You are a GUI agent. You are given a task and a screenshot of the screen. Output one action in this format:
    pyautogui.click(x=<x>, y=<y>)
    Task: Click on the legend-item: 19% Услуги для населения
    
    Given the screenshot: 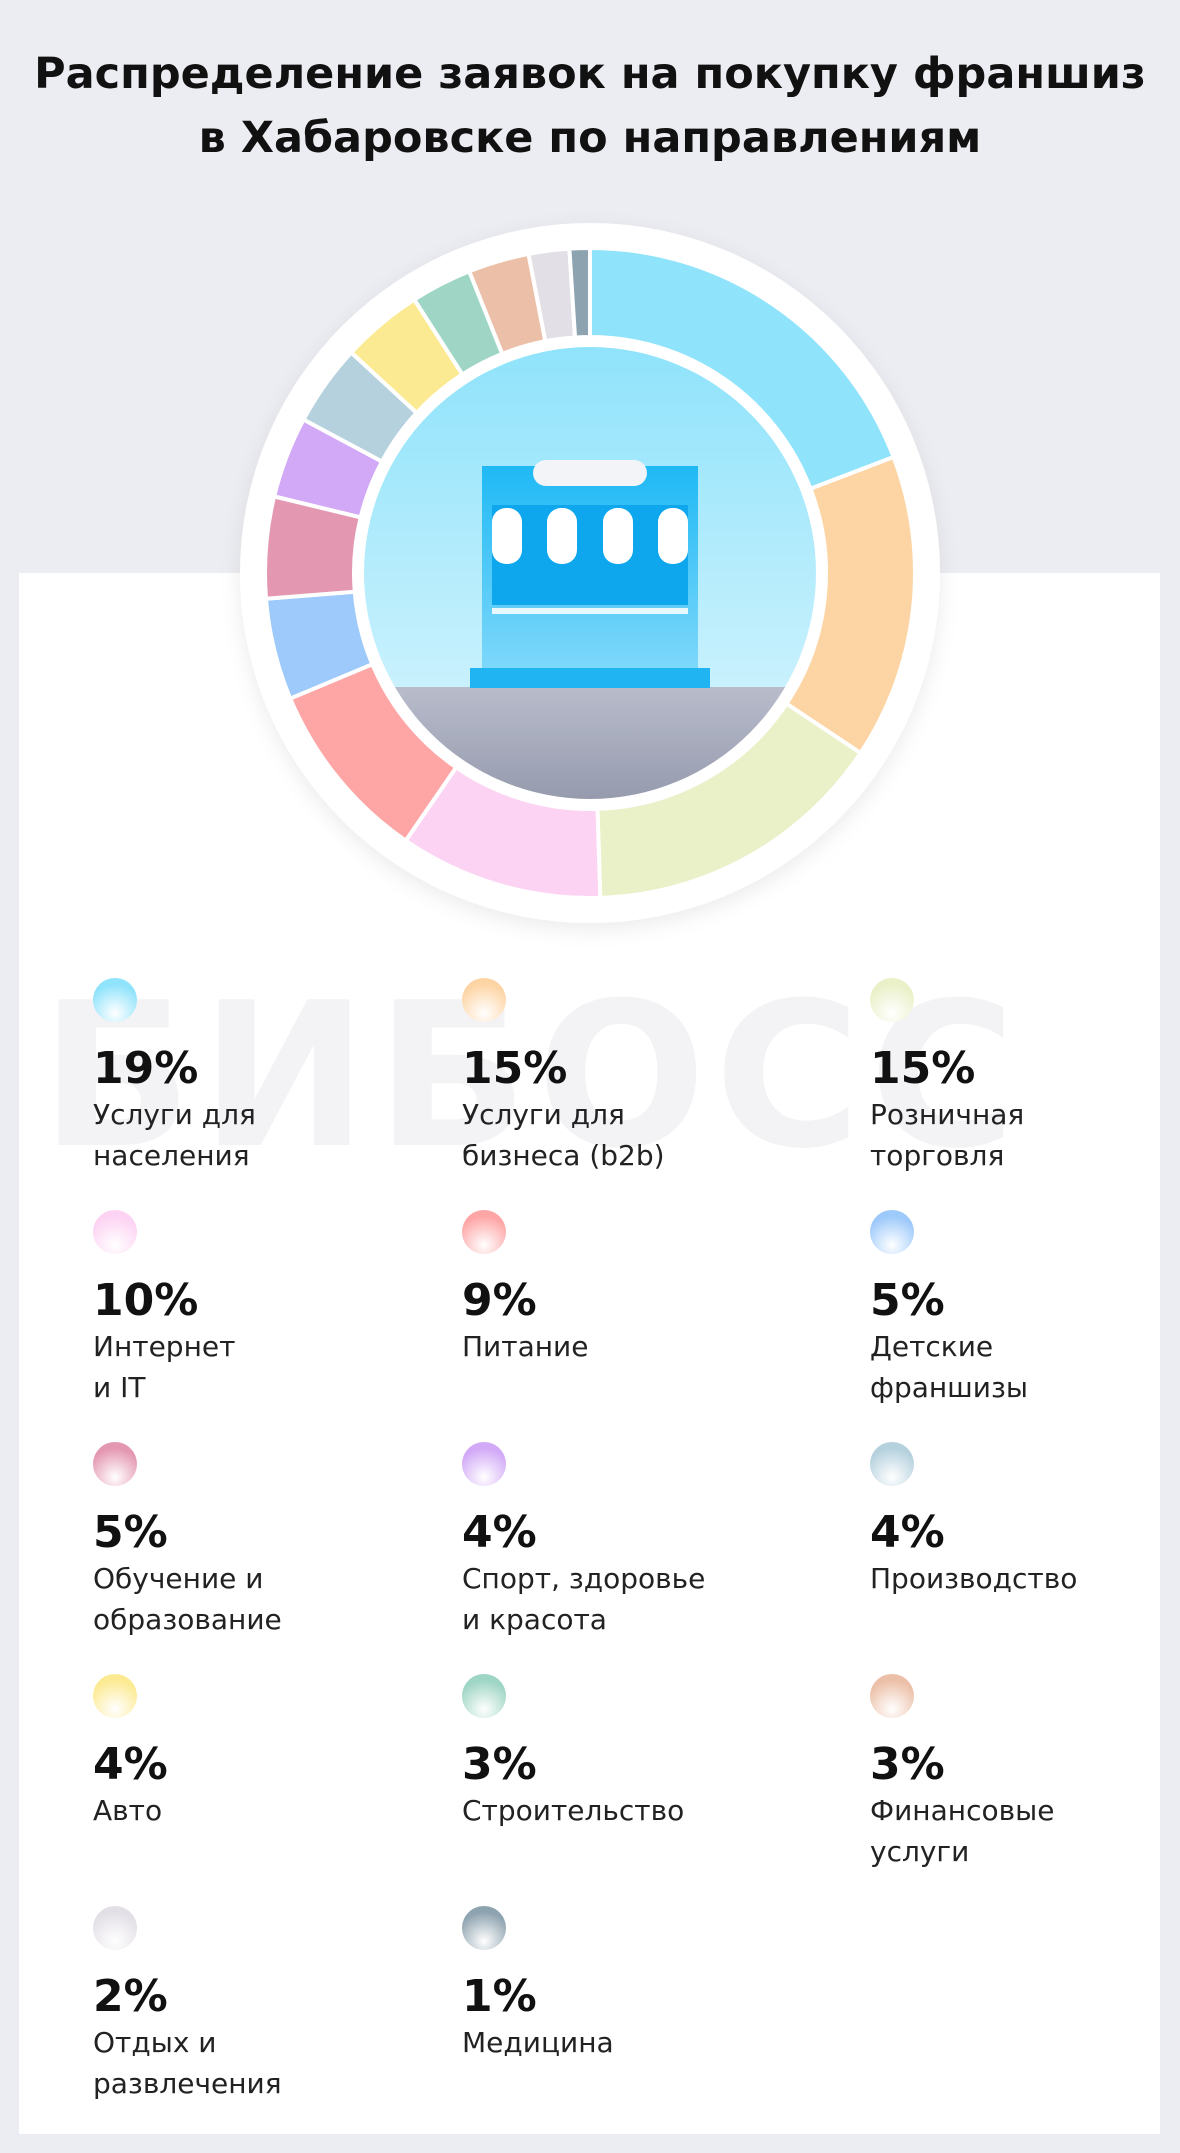 What is the action you would take?
    pyautogui.click(x=253, y=1077)
    